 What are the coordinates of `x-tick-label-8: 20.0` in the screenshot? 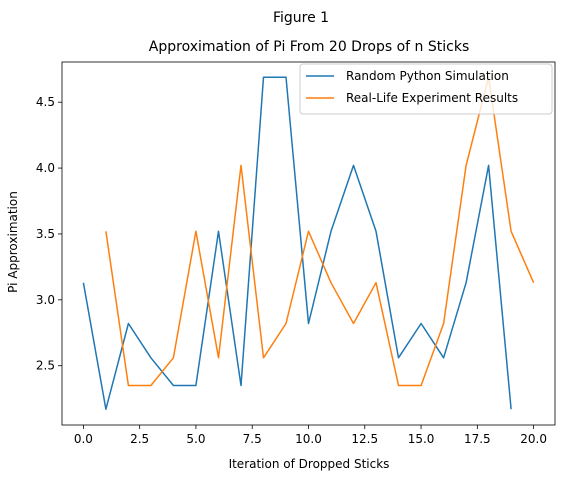 It's located at (533, 439).